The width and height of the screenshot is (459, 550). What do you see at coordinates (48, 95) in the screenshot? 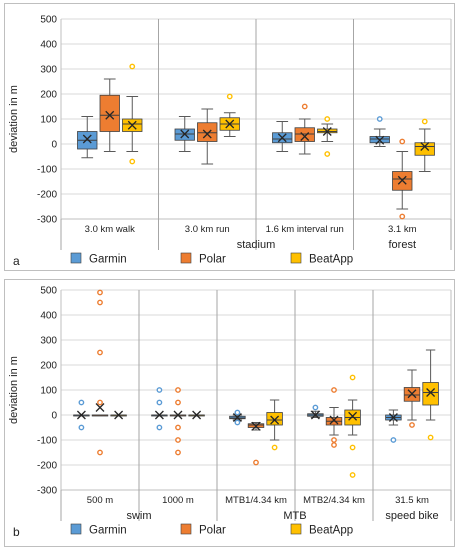
I see `y-tick-label: 200` at bounding box center [48, 95].